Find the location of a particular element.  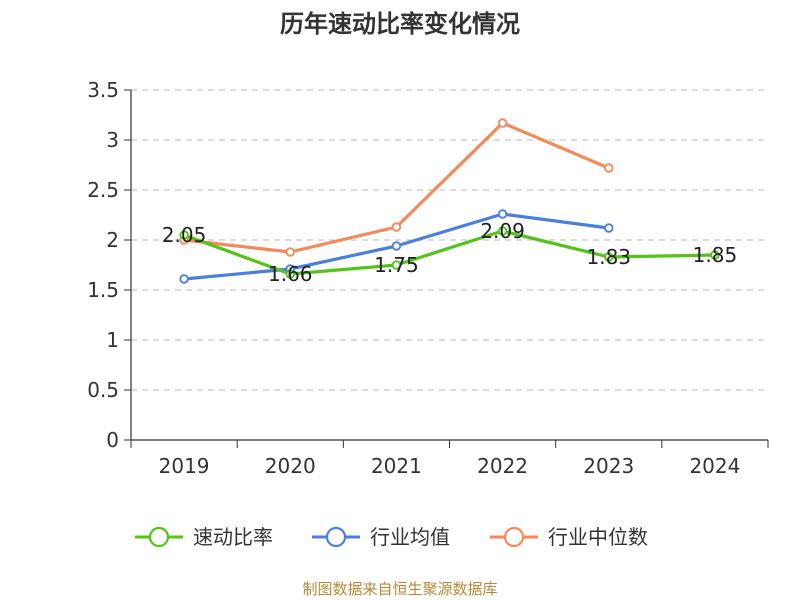

legend-item: 行业均值 is located at coordinates (381, 537).